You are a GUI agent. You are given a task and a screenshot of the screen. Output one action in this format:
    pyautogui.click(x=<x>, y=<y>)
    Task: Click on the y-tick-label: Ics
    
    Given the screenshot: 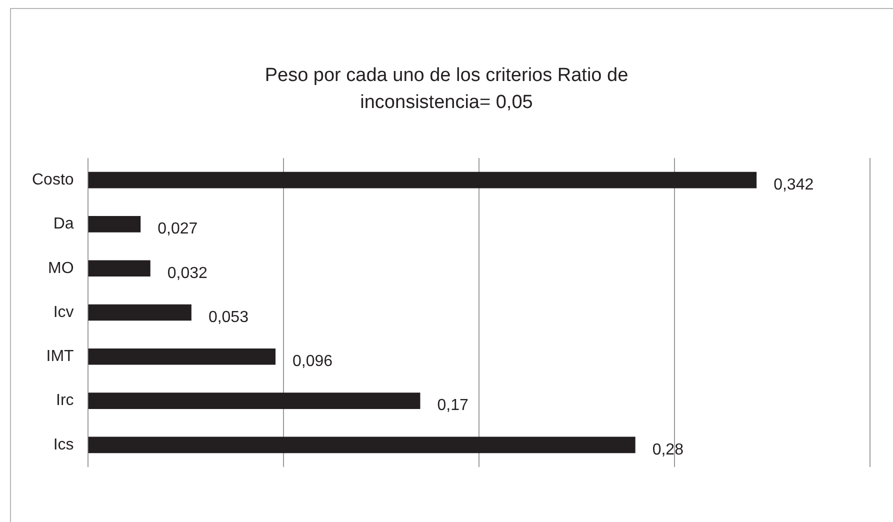 What is the action you would take?
    pyautogui.click(x=63, y=445)
    